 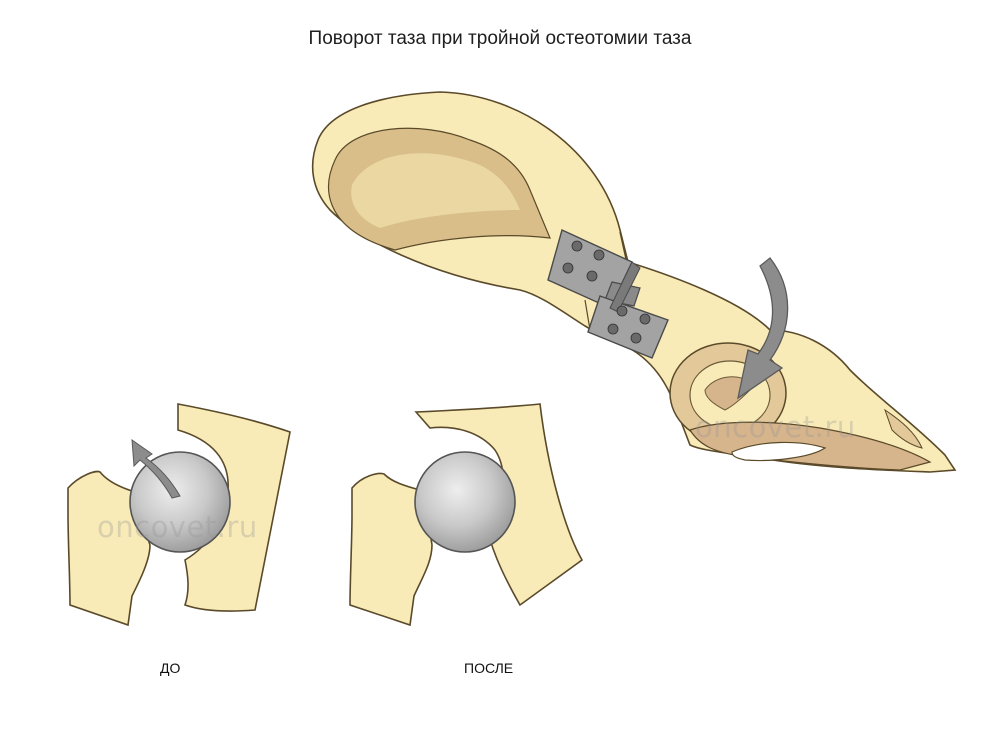 What do you see at coordinates (156, 468) in the screenshot?
I see `rotation-arrow-small` at bounding box center [156, 468].